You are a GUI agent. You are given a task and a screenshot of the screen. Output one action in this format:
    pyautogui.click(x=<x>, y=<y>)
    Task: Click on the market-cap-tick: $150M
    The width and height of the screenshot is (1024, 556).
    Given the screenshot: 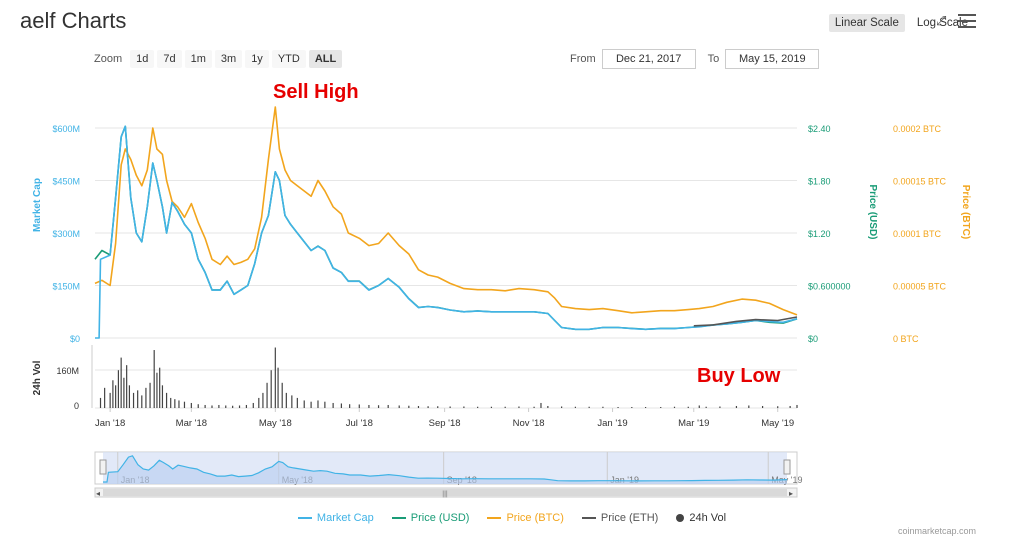 What is the action you would take?
    pyautogui.click(x=66, y=287)
    